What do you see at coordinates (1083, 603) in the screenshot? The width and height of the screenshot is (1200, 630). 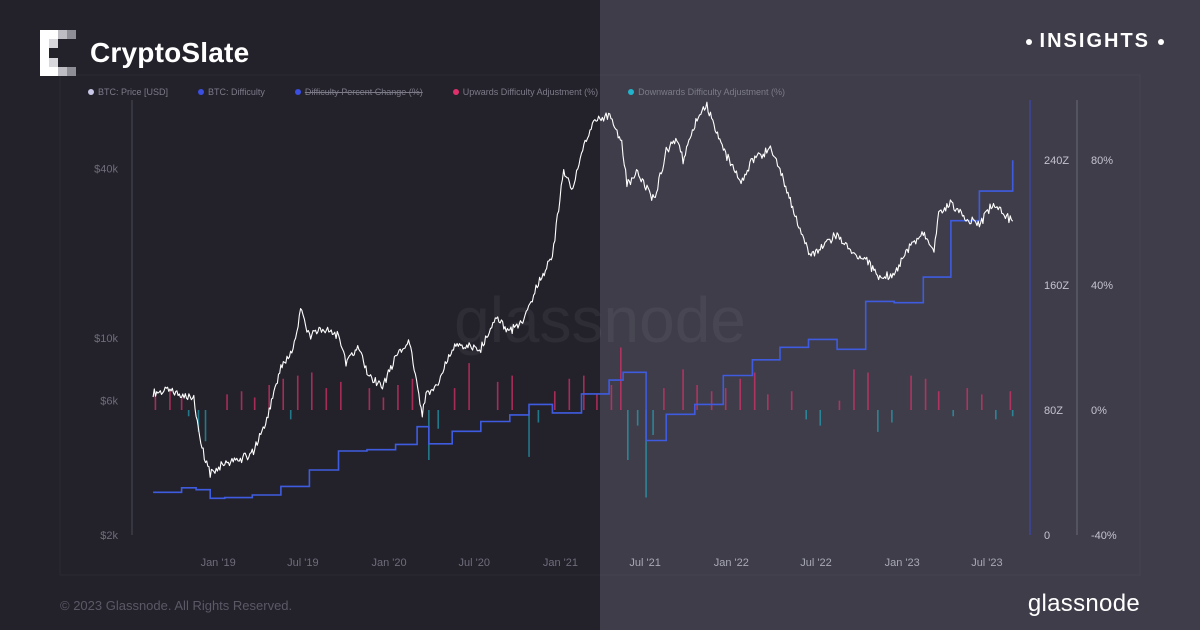 I see `glassnode-logo: glassnode` at bounding box center [1083, 603].